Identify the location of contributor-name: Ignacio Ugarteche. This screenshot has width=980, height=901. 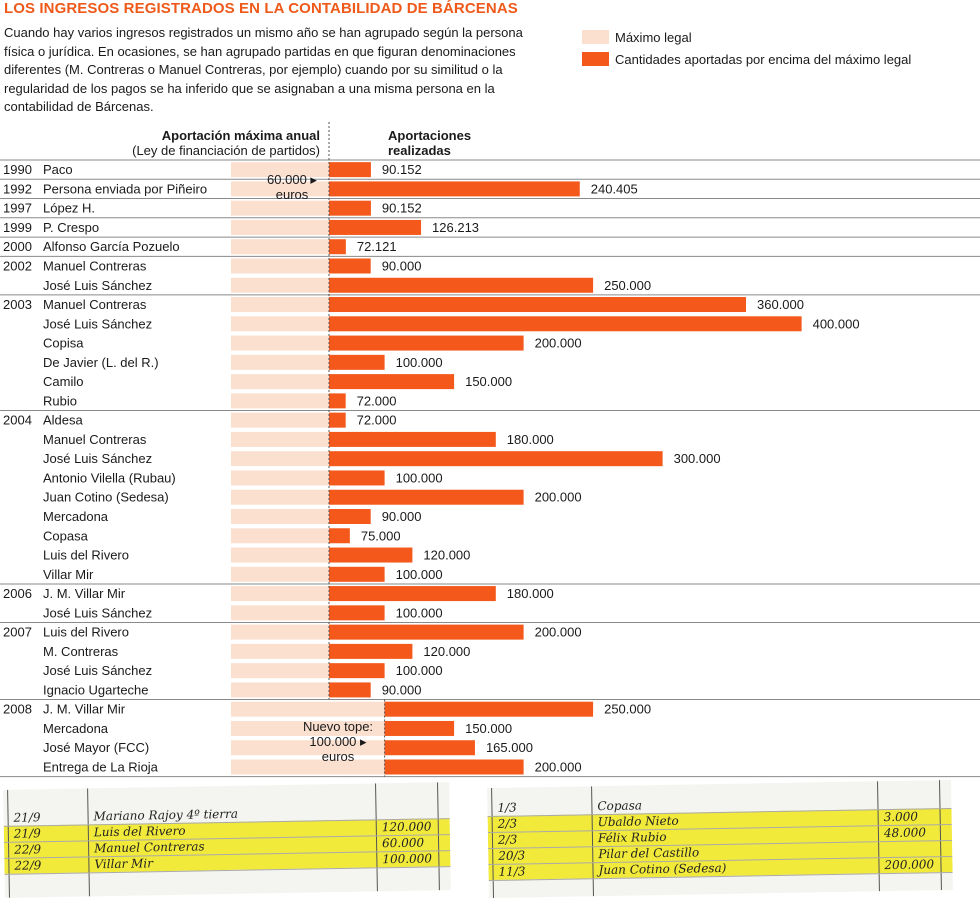
(96, 689).